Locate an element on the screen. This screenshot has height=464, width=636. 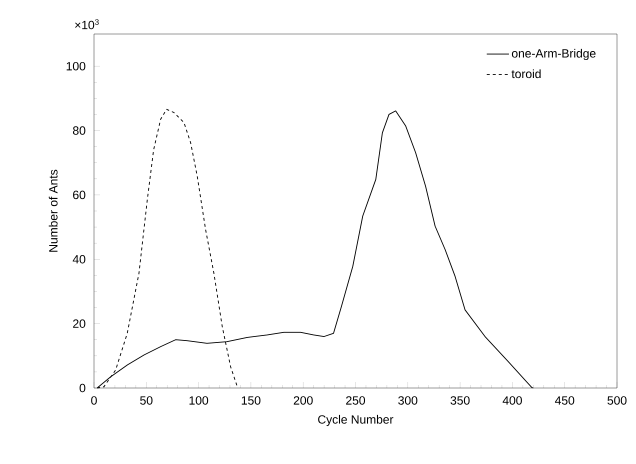
x-tick-label: 50 is located at coordinates (146, 400).